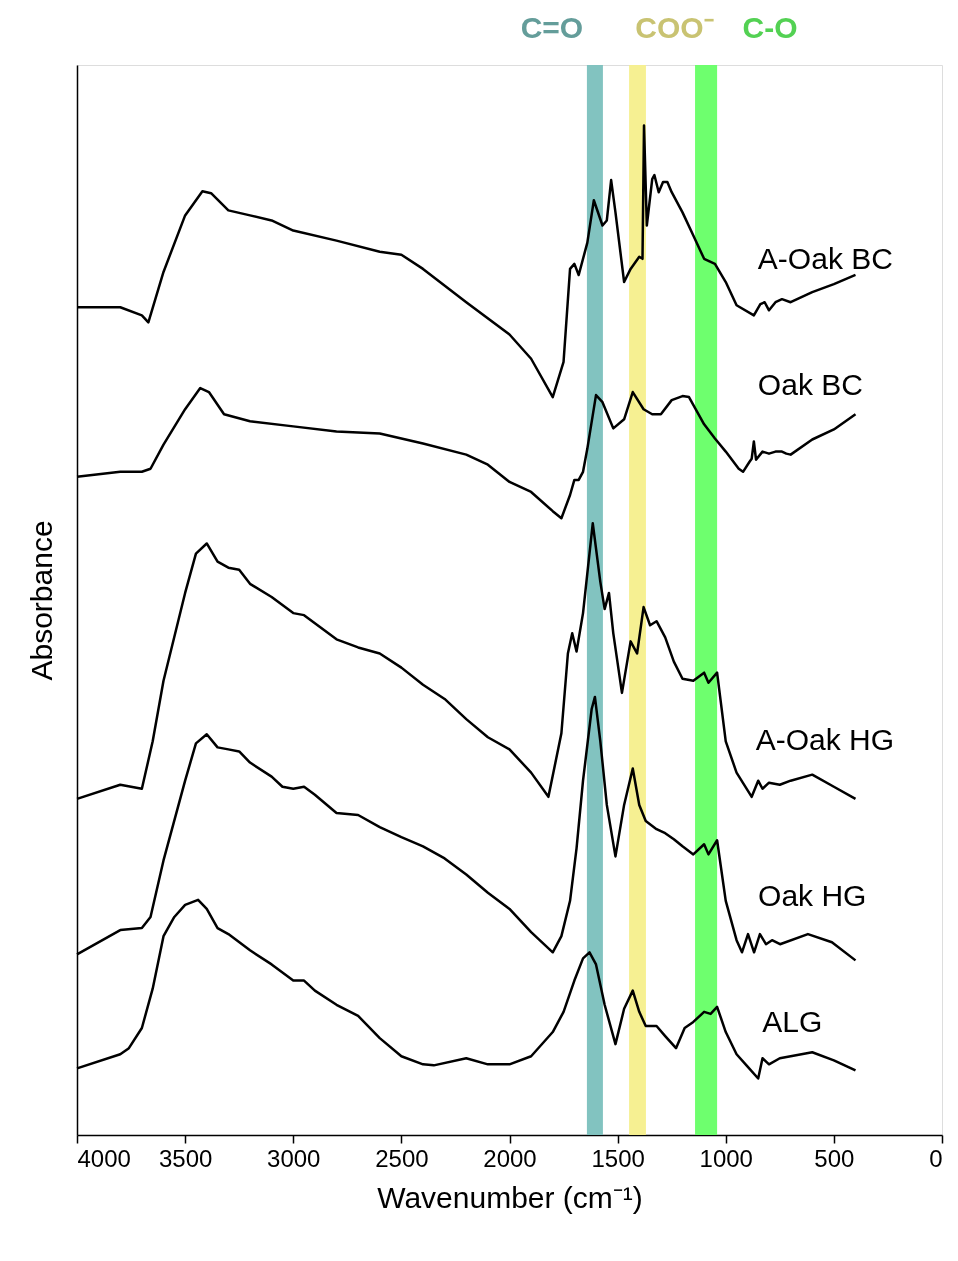 This screenshot has height=1261, width=958. What do you see at coordinates (402, 1158) in the screenshot?
I see `x-tick-label: 2500` at bounding box center [402, 1158].